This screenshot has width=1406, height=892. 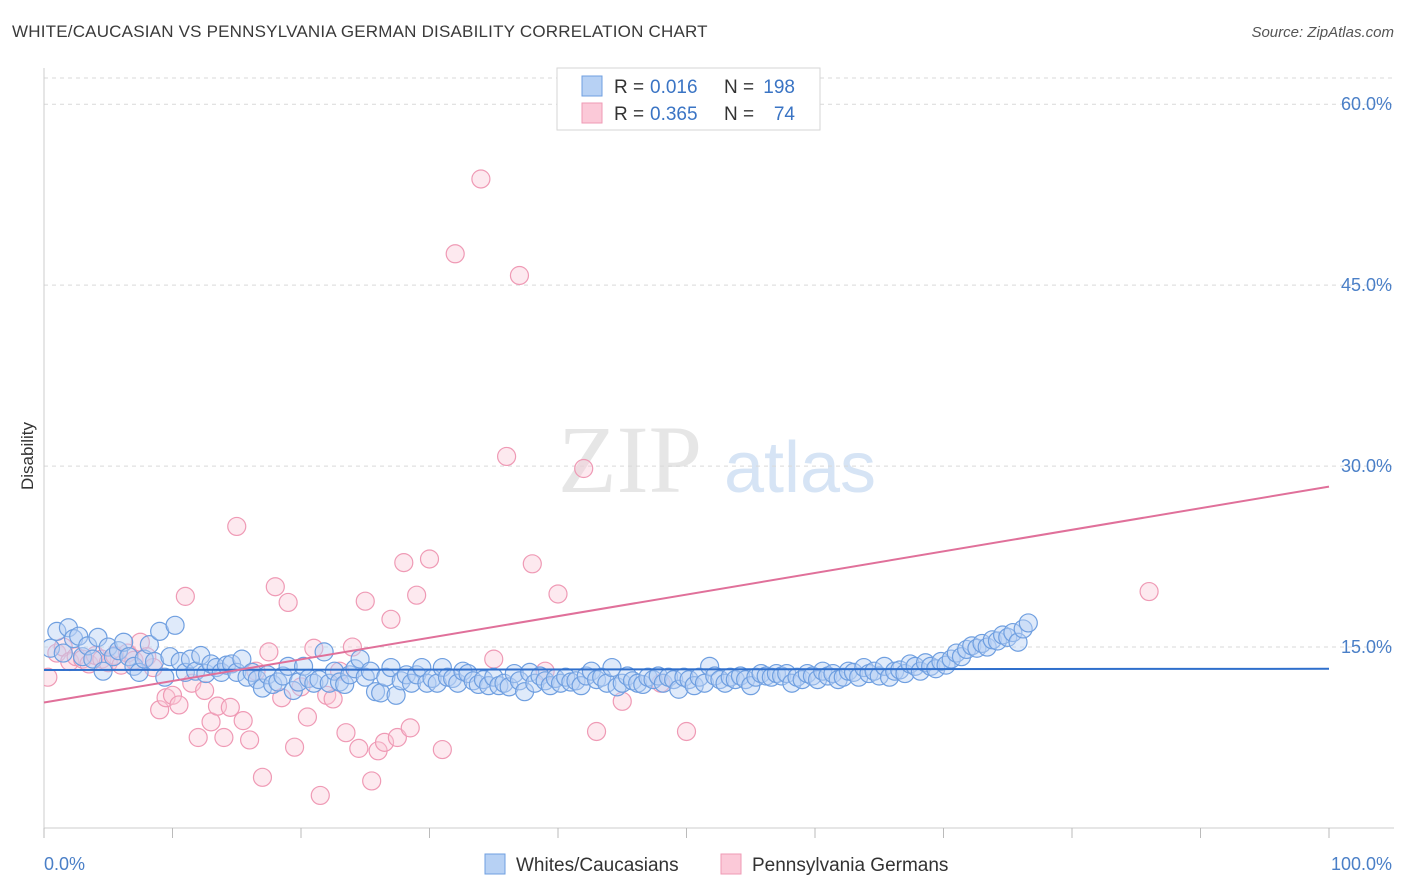 What do you see at coordinates (1366, 104) in the screenshot?
I see `y-tick-label: 60.0%` at bounding box center [1366, 104].